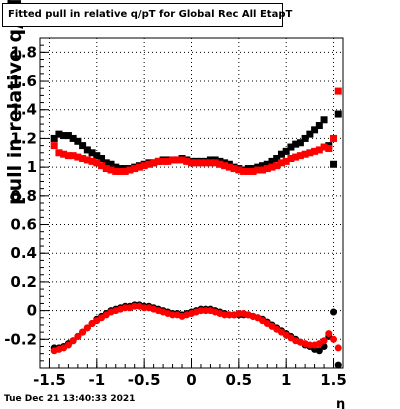  I want to click on y-tick-label: 0.4, so click(23, 253).